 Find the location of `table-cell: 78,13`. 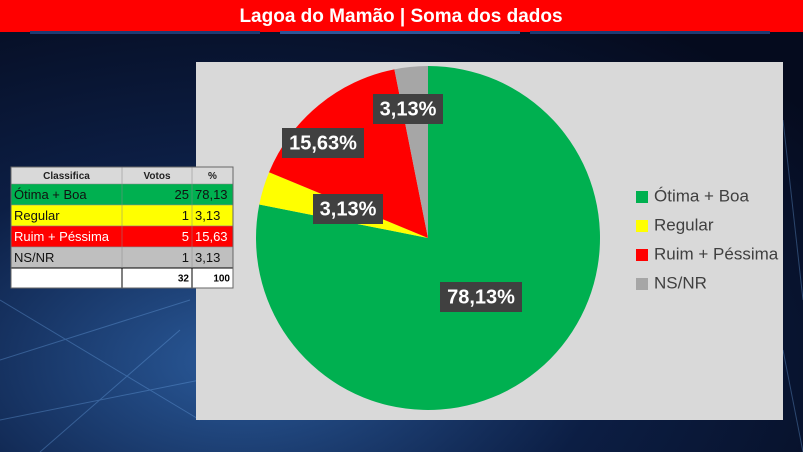

table-cell: 78,13 is located at coordinates (211, 194).